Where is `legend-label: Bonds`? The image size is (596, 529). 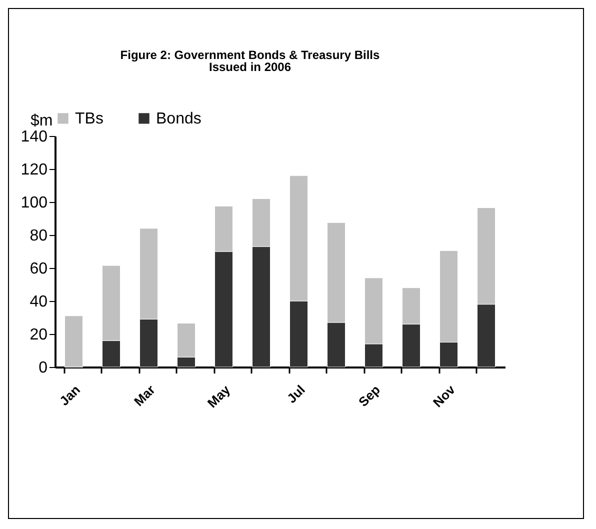 legend-label: Bonds is located at coordinates (179, 119).